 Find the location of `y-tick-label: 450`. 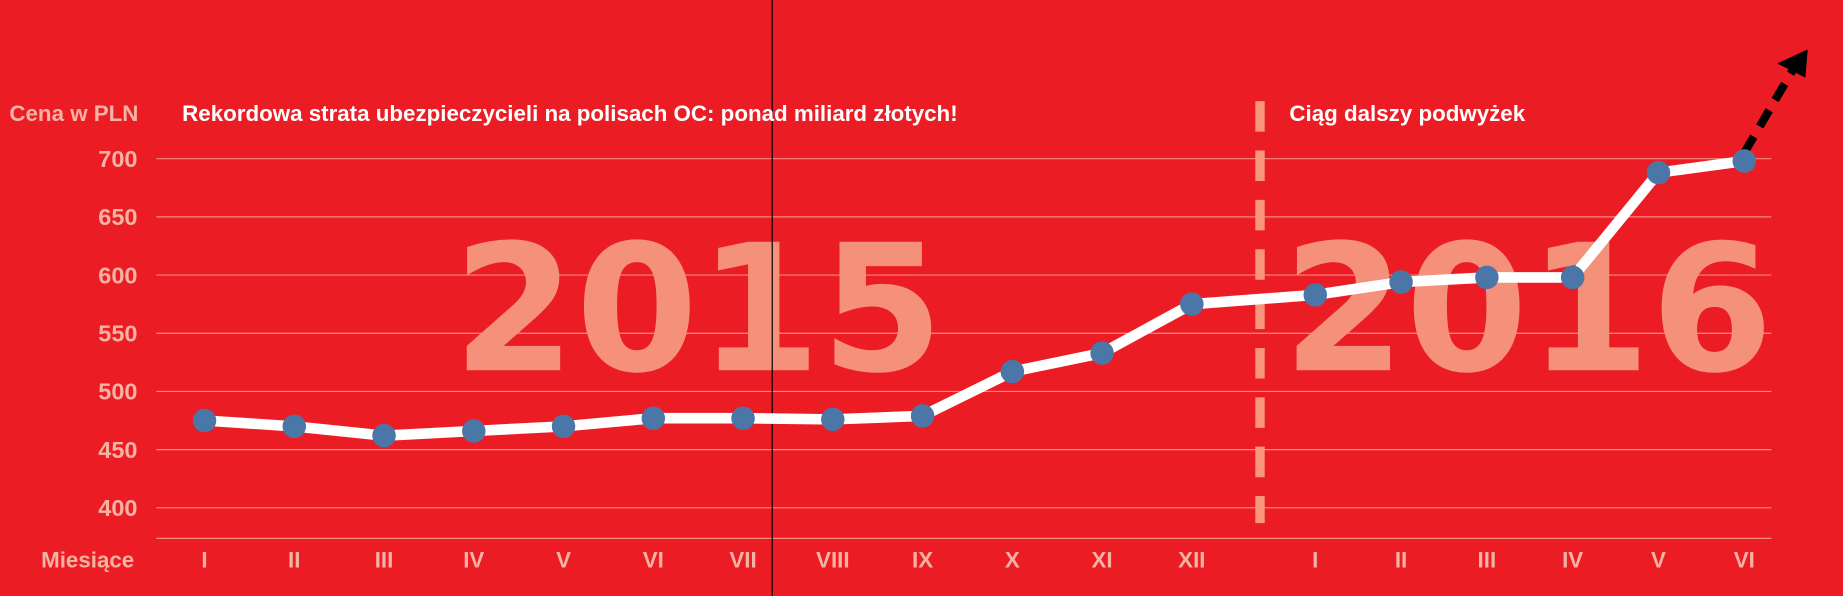

y-tick-label: 450 is located at coordinates (117, 450).